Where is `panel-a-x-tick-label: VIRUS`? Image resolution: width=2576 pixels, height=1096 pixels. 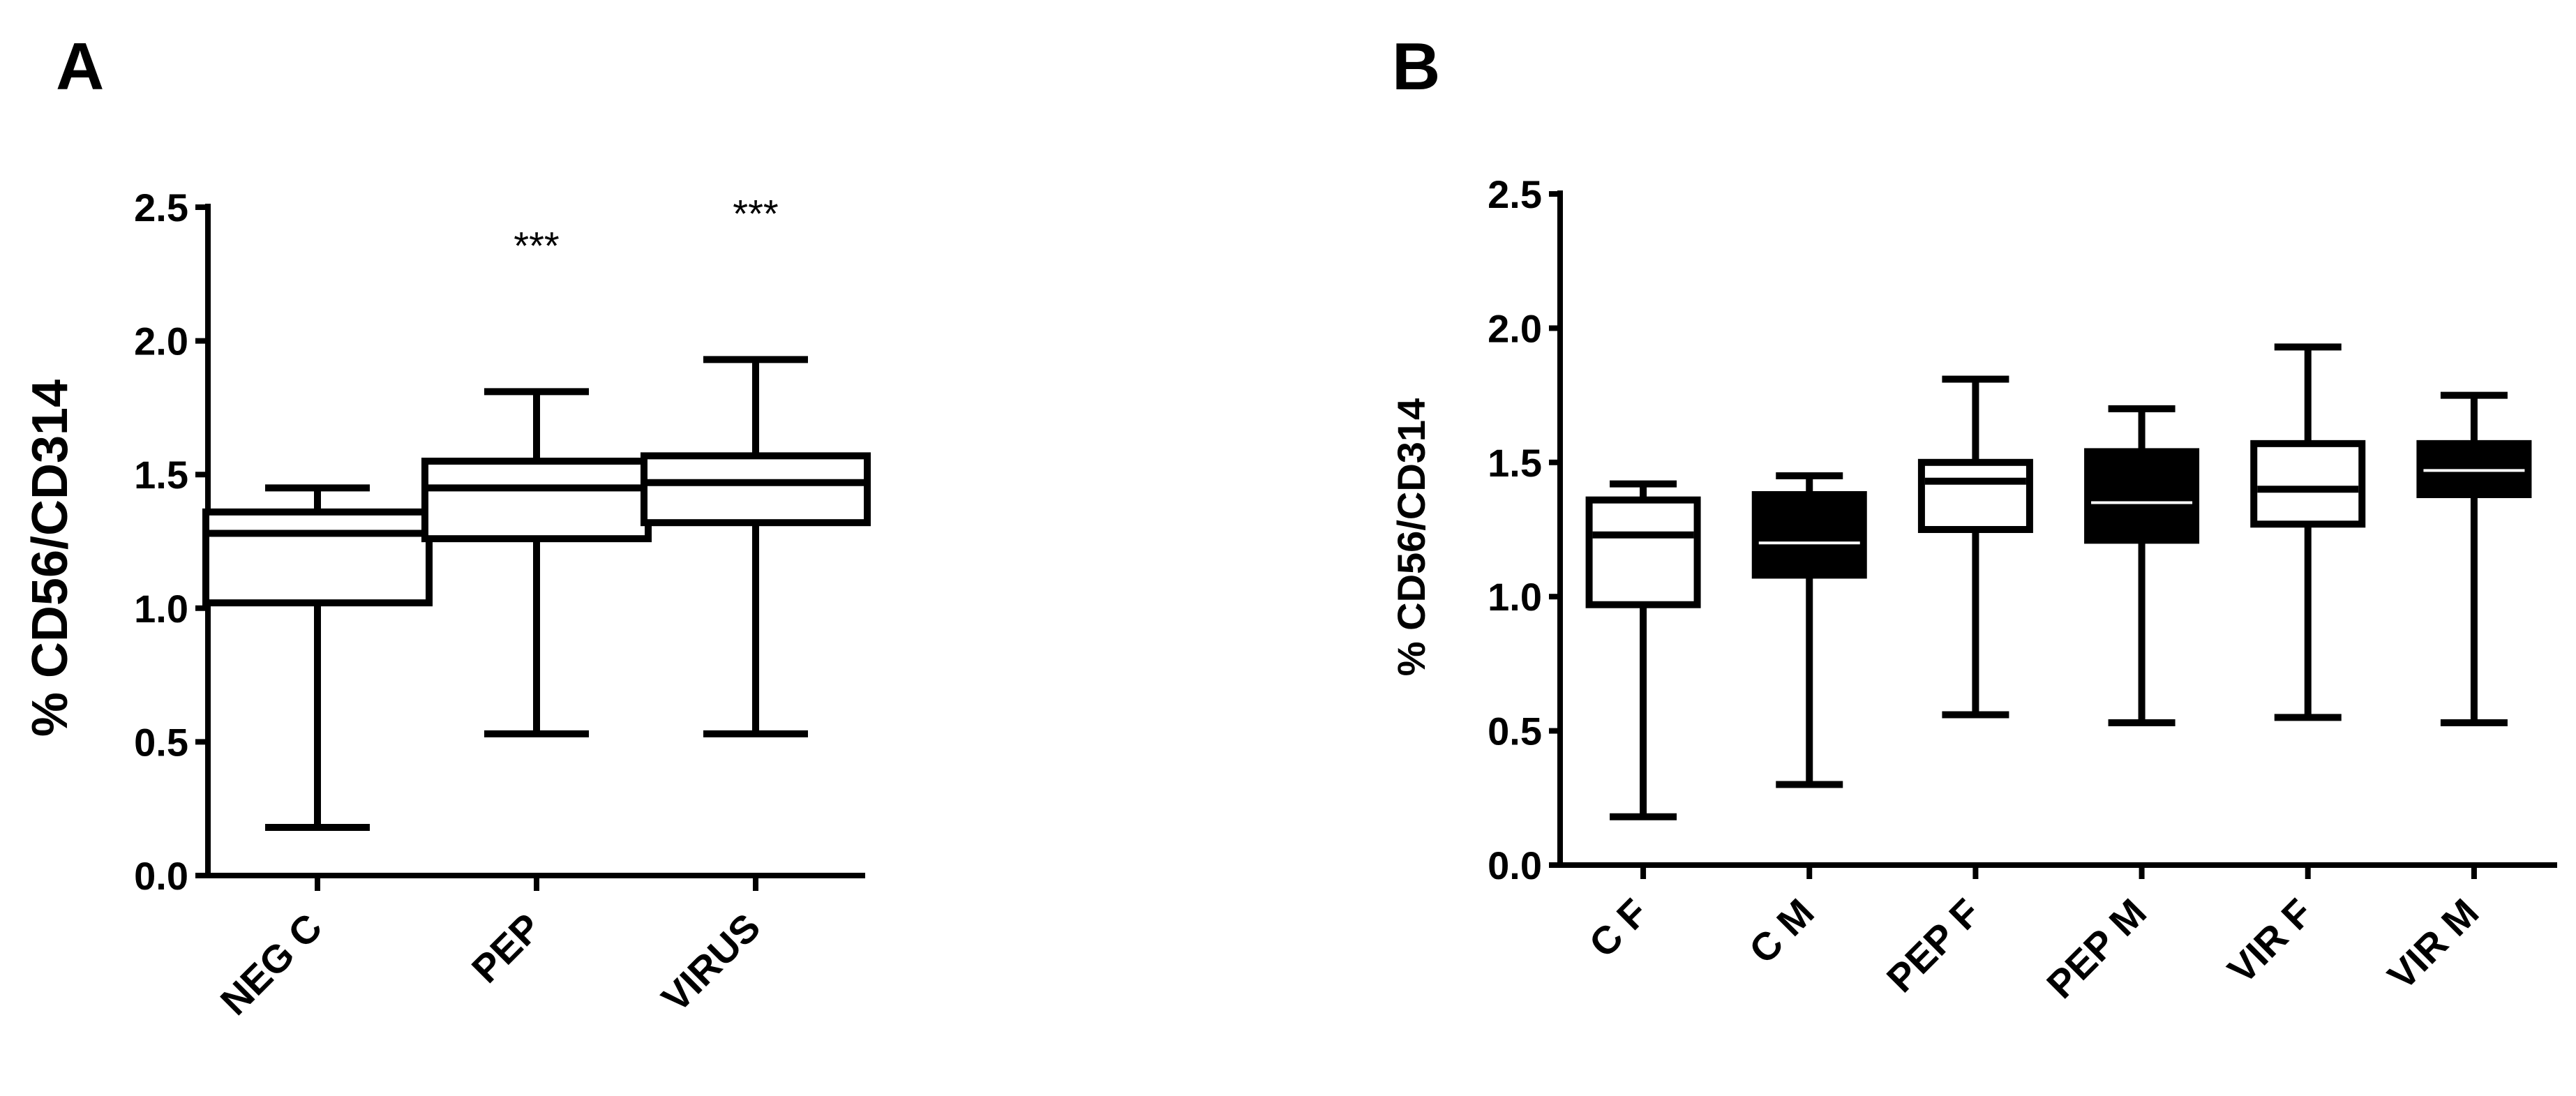
panel-a-x-tick-label: VIRUS is located at coordinates (711, 963).